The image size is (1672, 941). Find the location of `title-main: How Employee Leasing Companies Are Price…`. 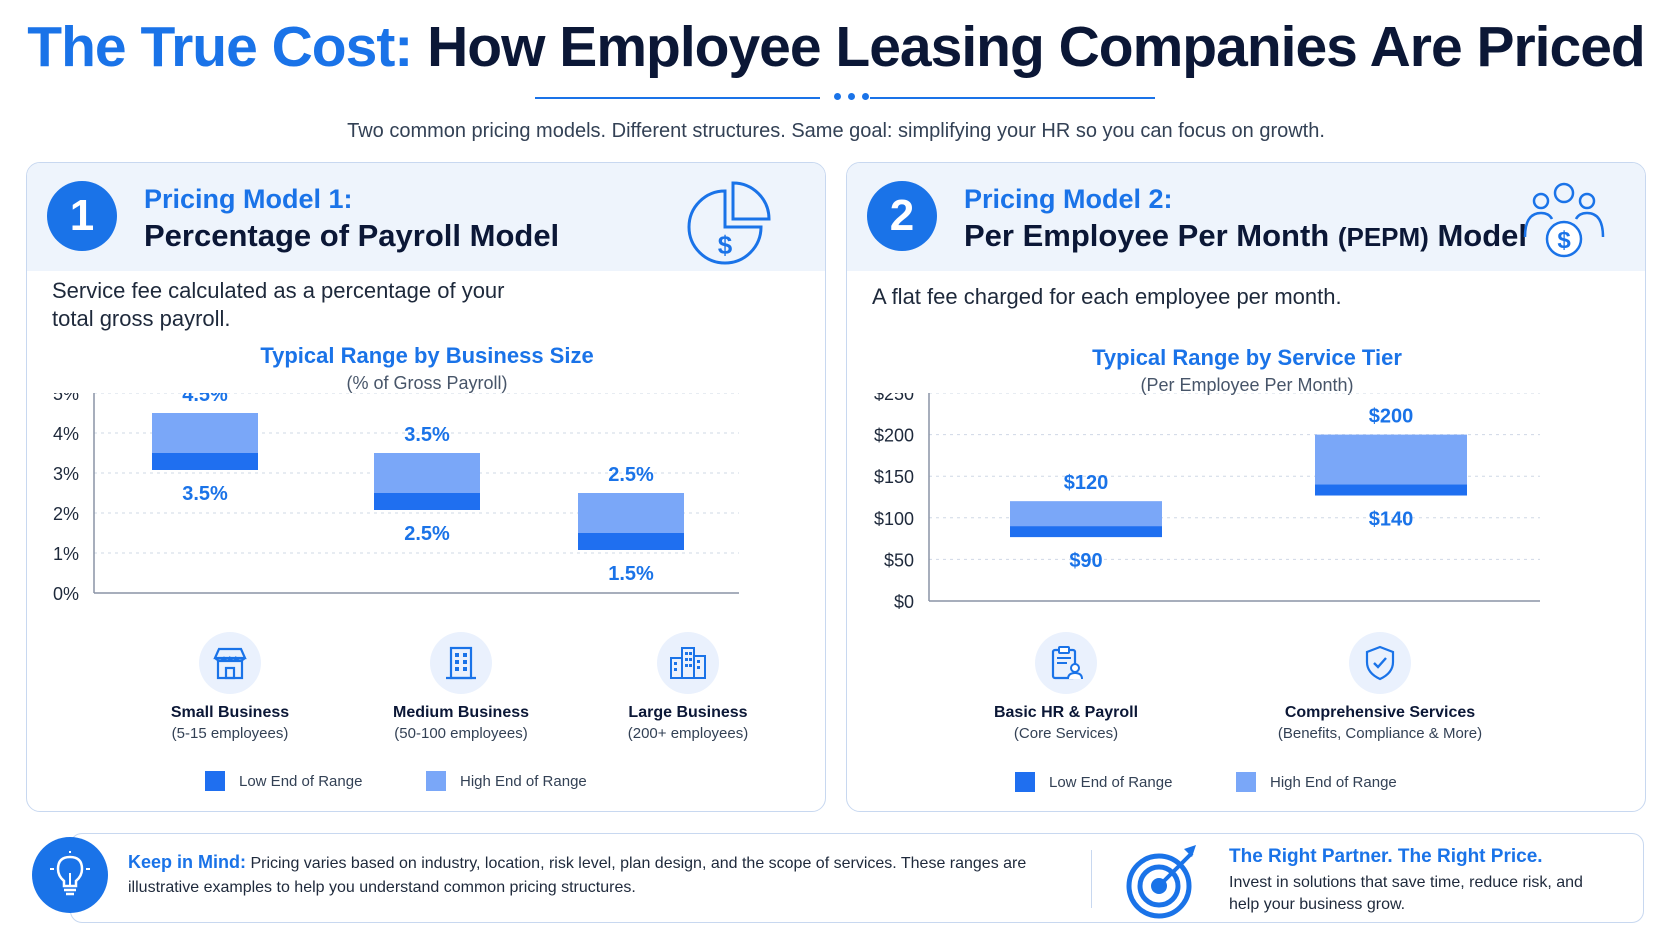

title-main: How Employee Leasing Companies Are Price… is located at coordinates (1036, 47).